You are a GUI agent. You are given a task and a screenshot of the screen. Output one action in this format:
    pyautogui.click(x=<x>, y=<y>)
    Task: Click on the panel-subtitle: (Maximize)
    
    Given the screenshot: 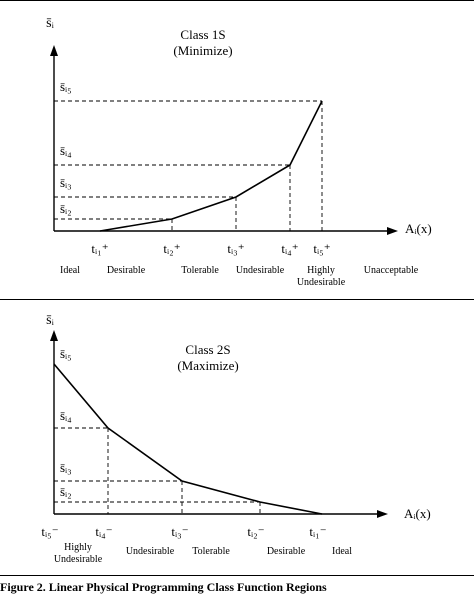 What is the action you would take?
    pyautogui.click(x=207, y=365)
    